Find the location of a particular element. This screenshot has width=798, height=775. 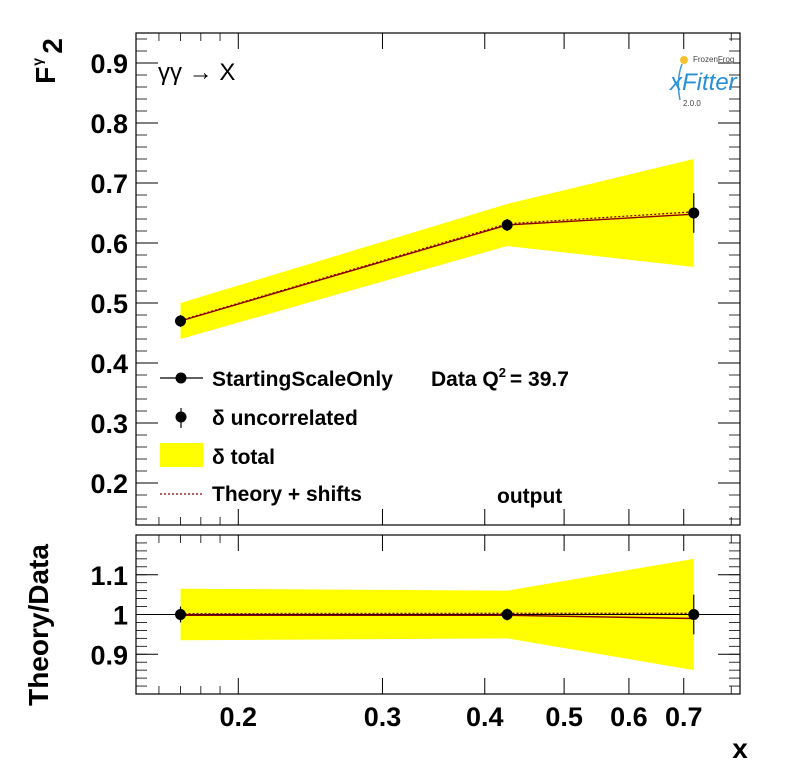

output-annotation: output is located at coordinates (529, 496).